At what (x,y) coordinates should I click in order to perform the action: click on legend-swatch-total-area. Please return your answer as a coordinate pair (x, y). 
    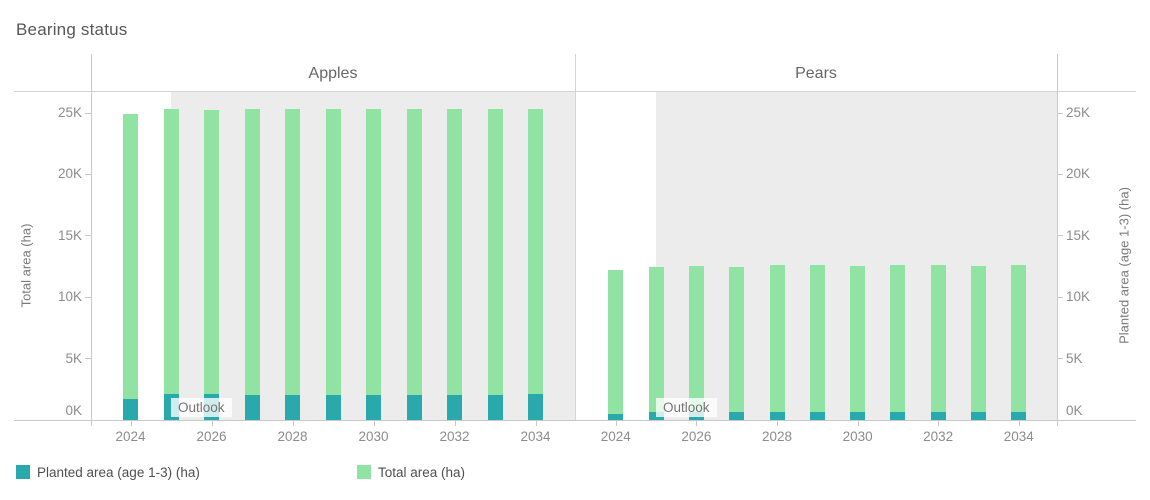
    Looking at the image, I should click on (364, 472).